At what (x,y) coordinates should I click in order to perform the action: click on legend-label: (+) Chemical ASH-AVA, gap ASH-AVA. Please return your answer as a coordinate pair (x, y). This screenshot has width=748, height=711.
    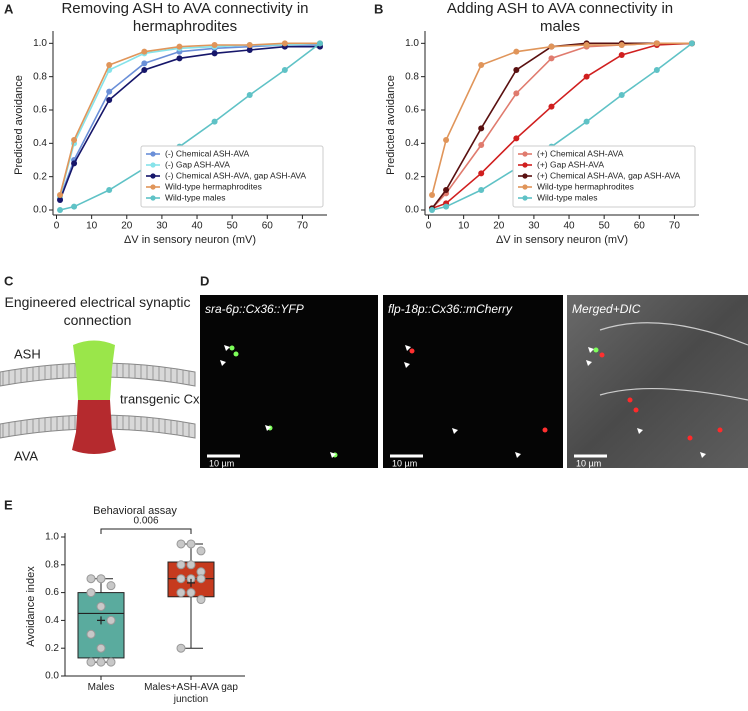
    Looking at the image, I should click on (609, 175).